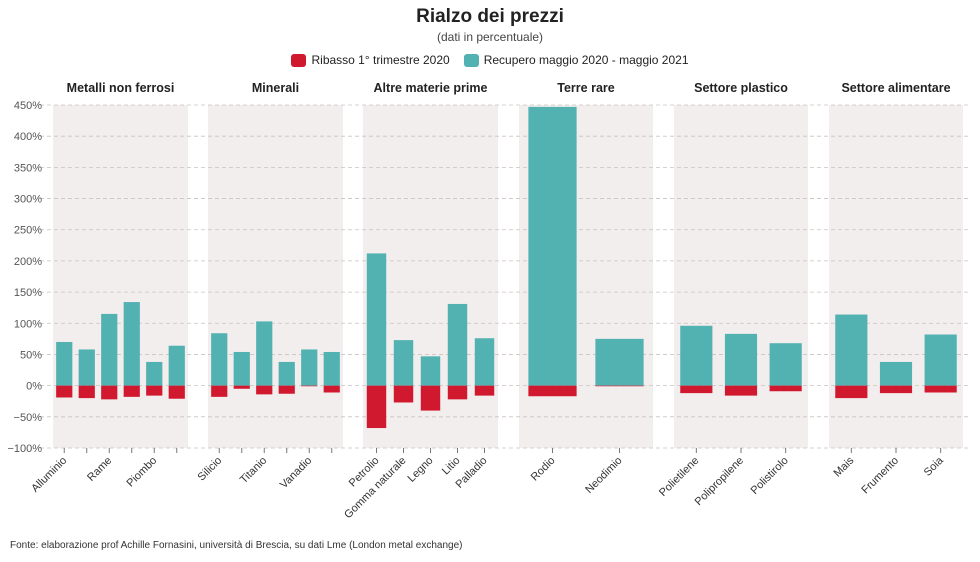 The width and height of the screenshot is (980, 562). Describe the element at coordinates (603, 475) in the screenshot. I see `category-label: Neodimio` at that location.